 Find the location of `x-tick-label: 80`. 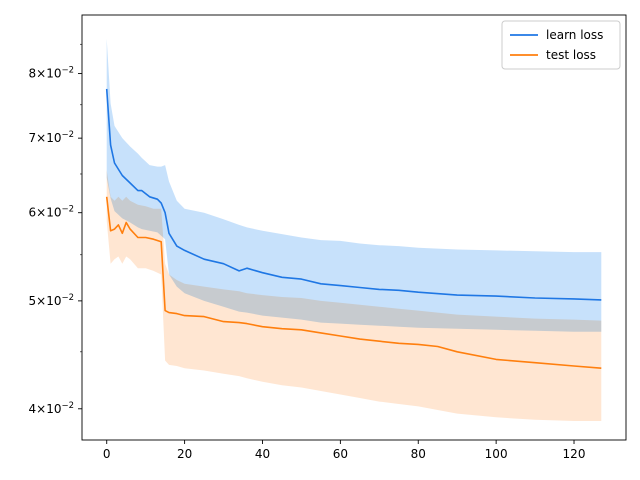

x-tick-label: 80 is located at coordinates (418, 454).